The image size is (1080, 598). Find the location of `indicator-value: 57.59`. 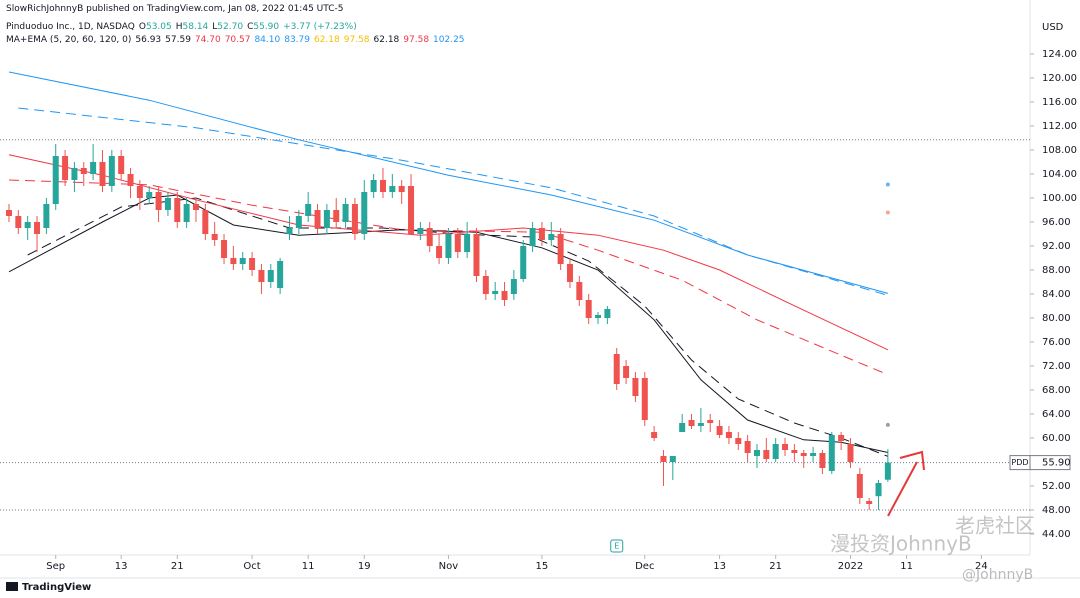

indicator-value: 57.59 is located at coordinates (178, 40).